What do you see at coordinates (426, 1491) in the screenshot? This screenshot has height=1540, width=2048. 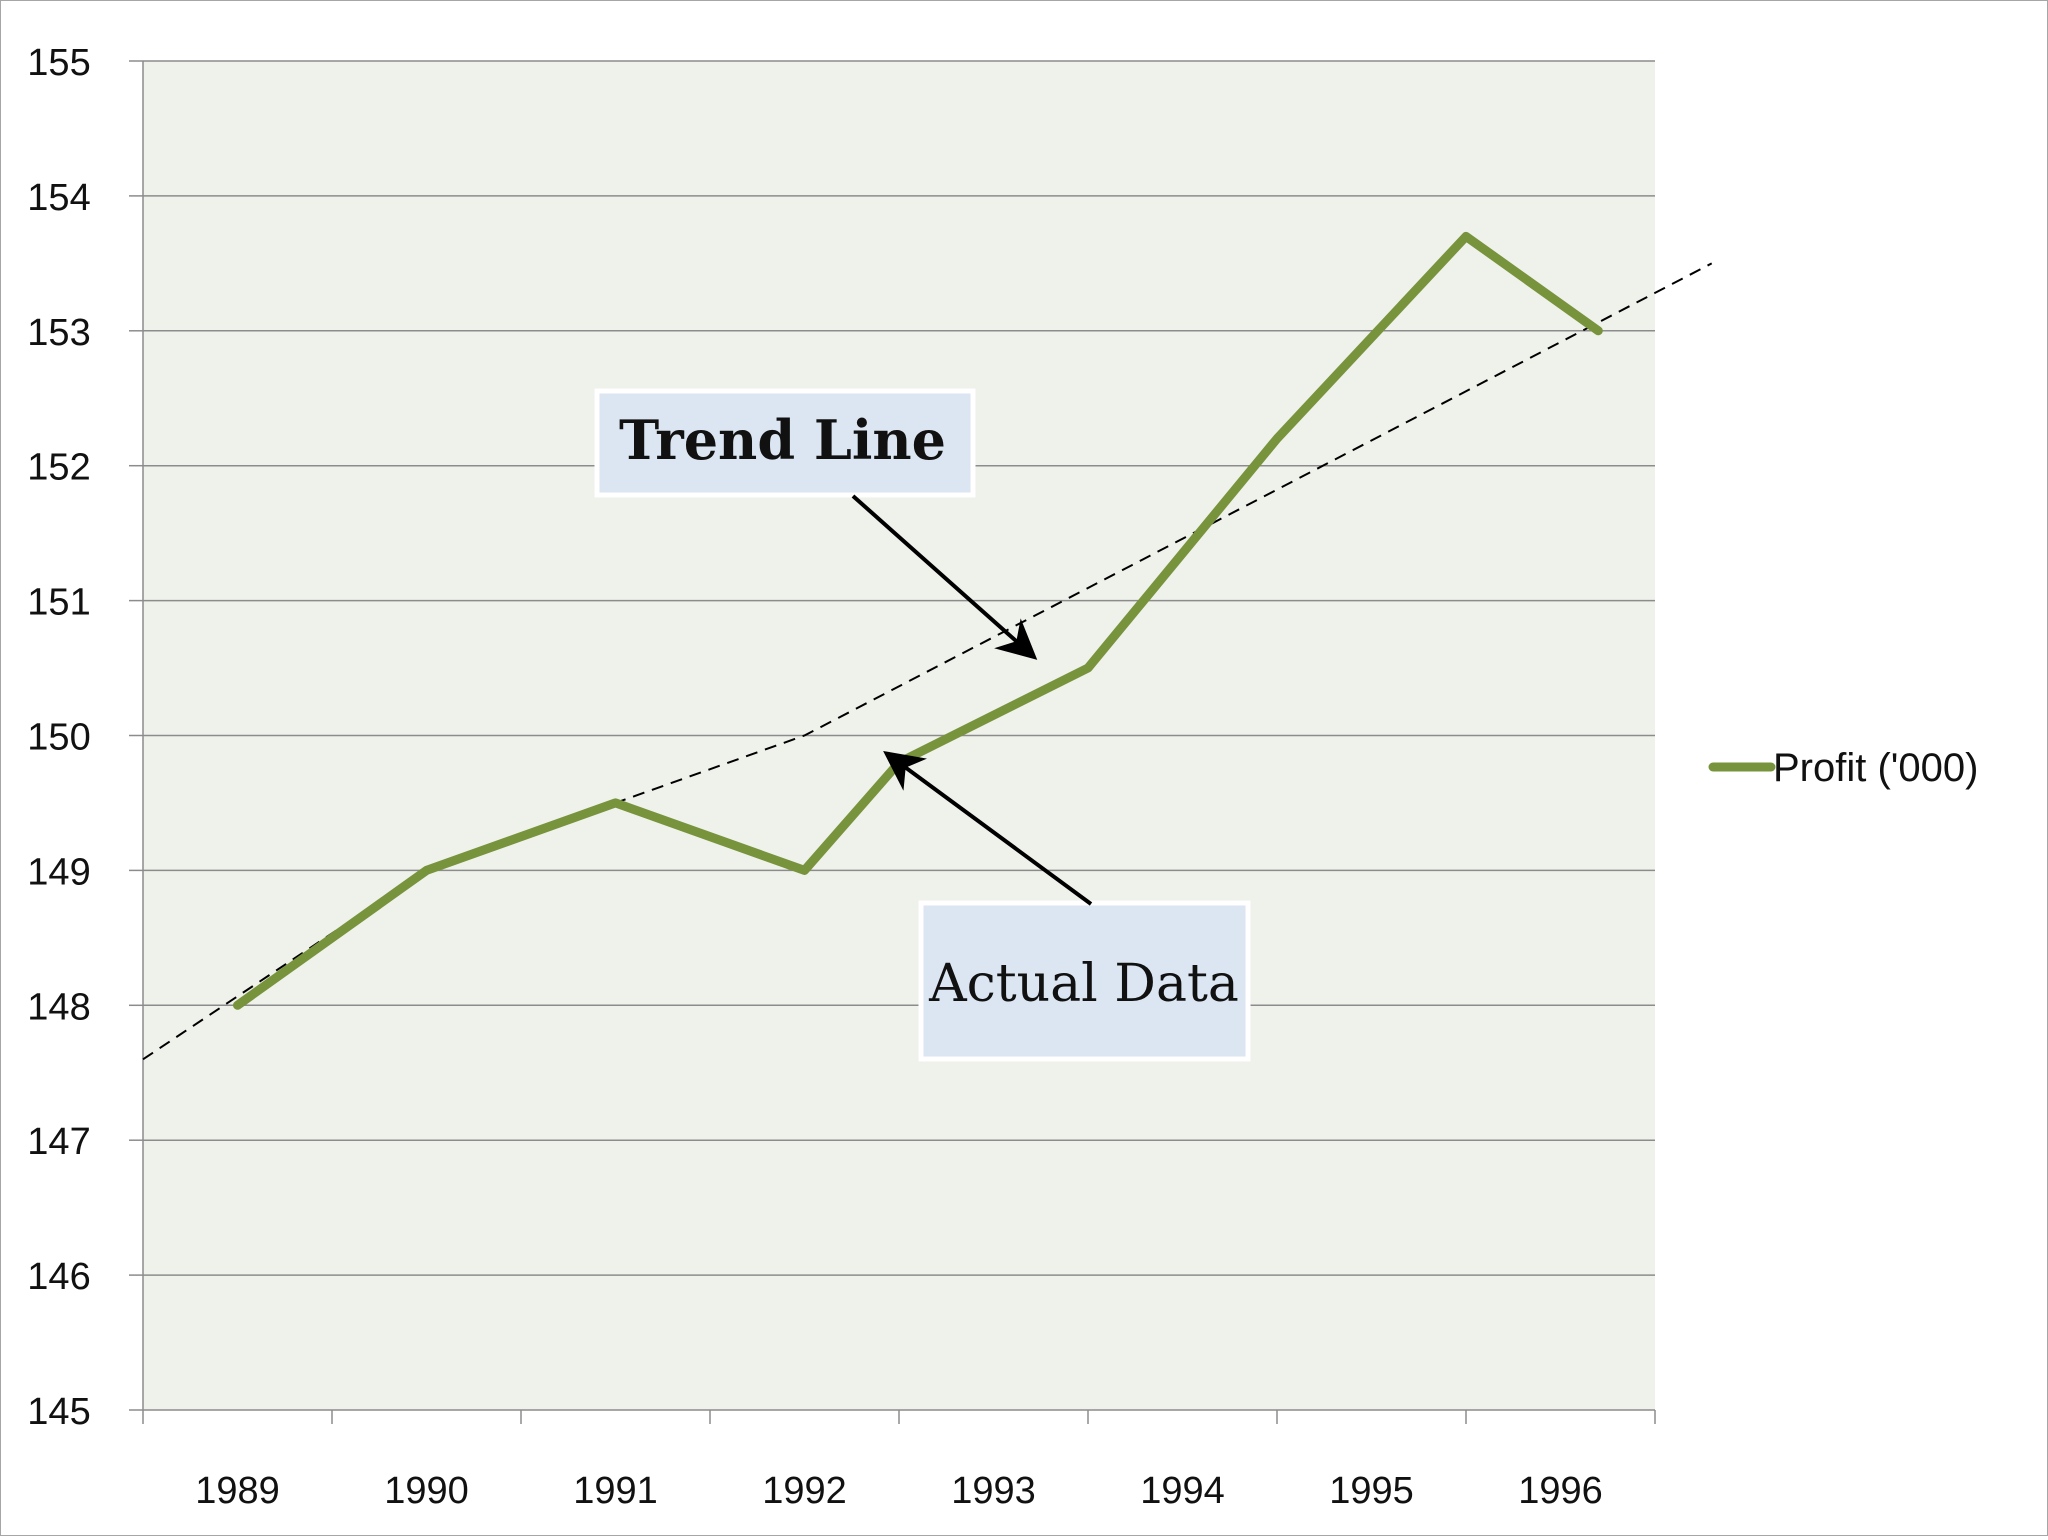 I see `x-tick-label: 1990` at bounding box center [426, 1491].